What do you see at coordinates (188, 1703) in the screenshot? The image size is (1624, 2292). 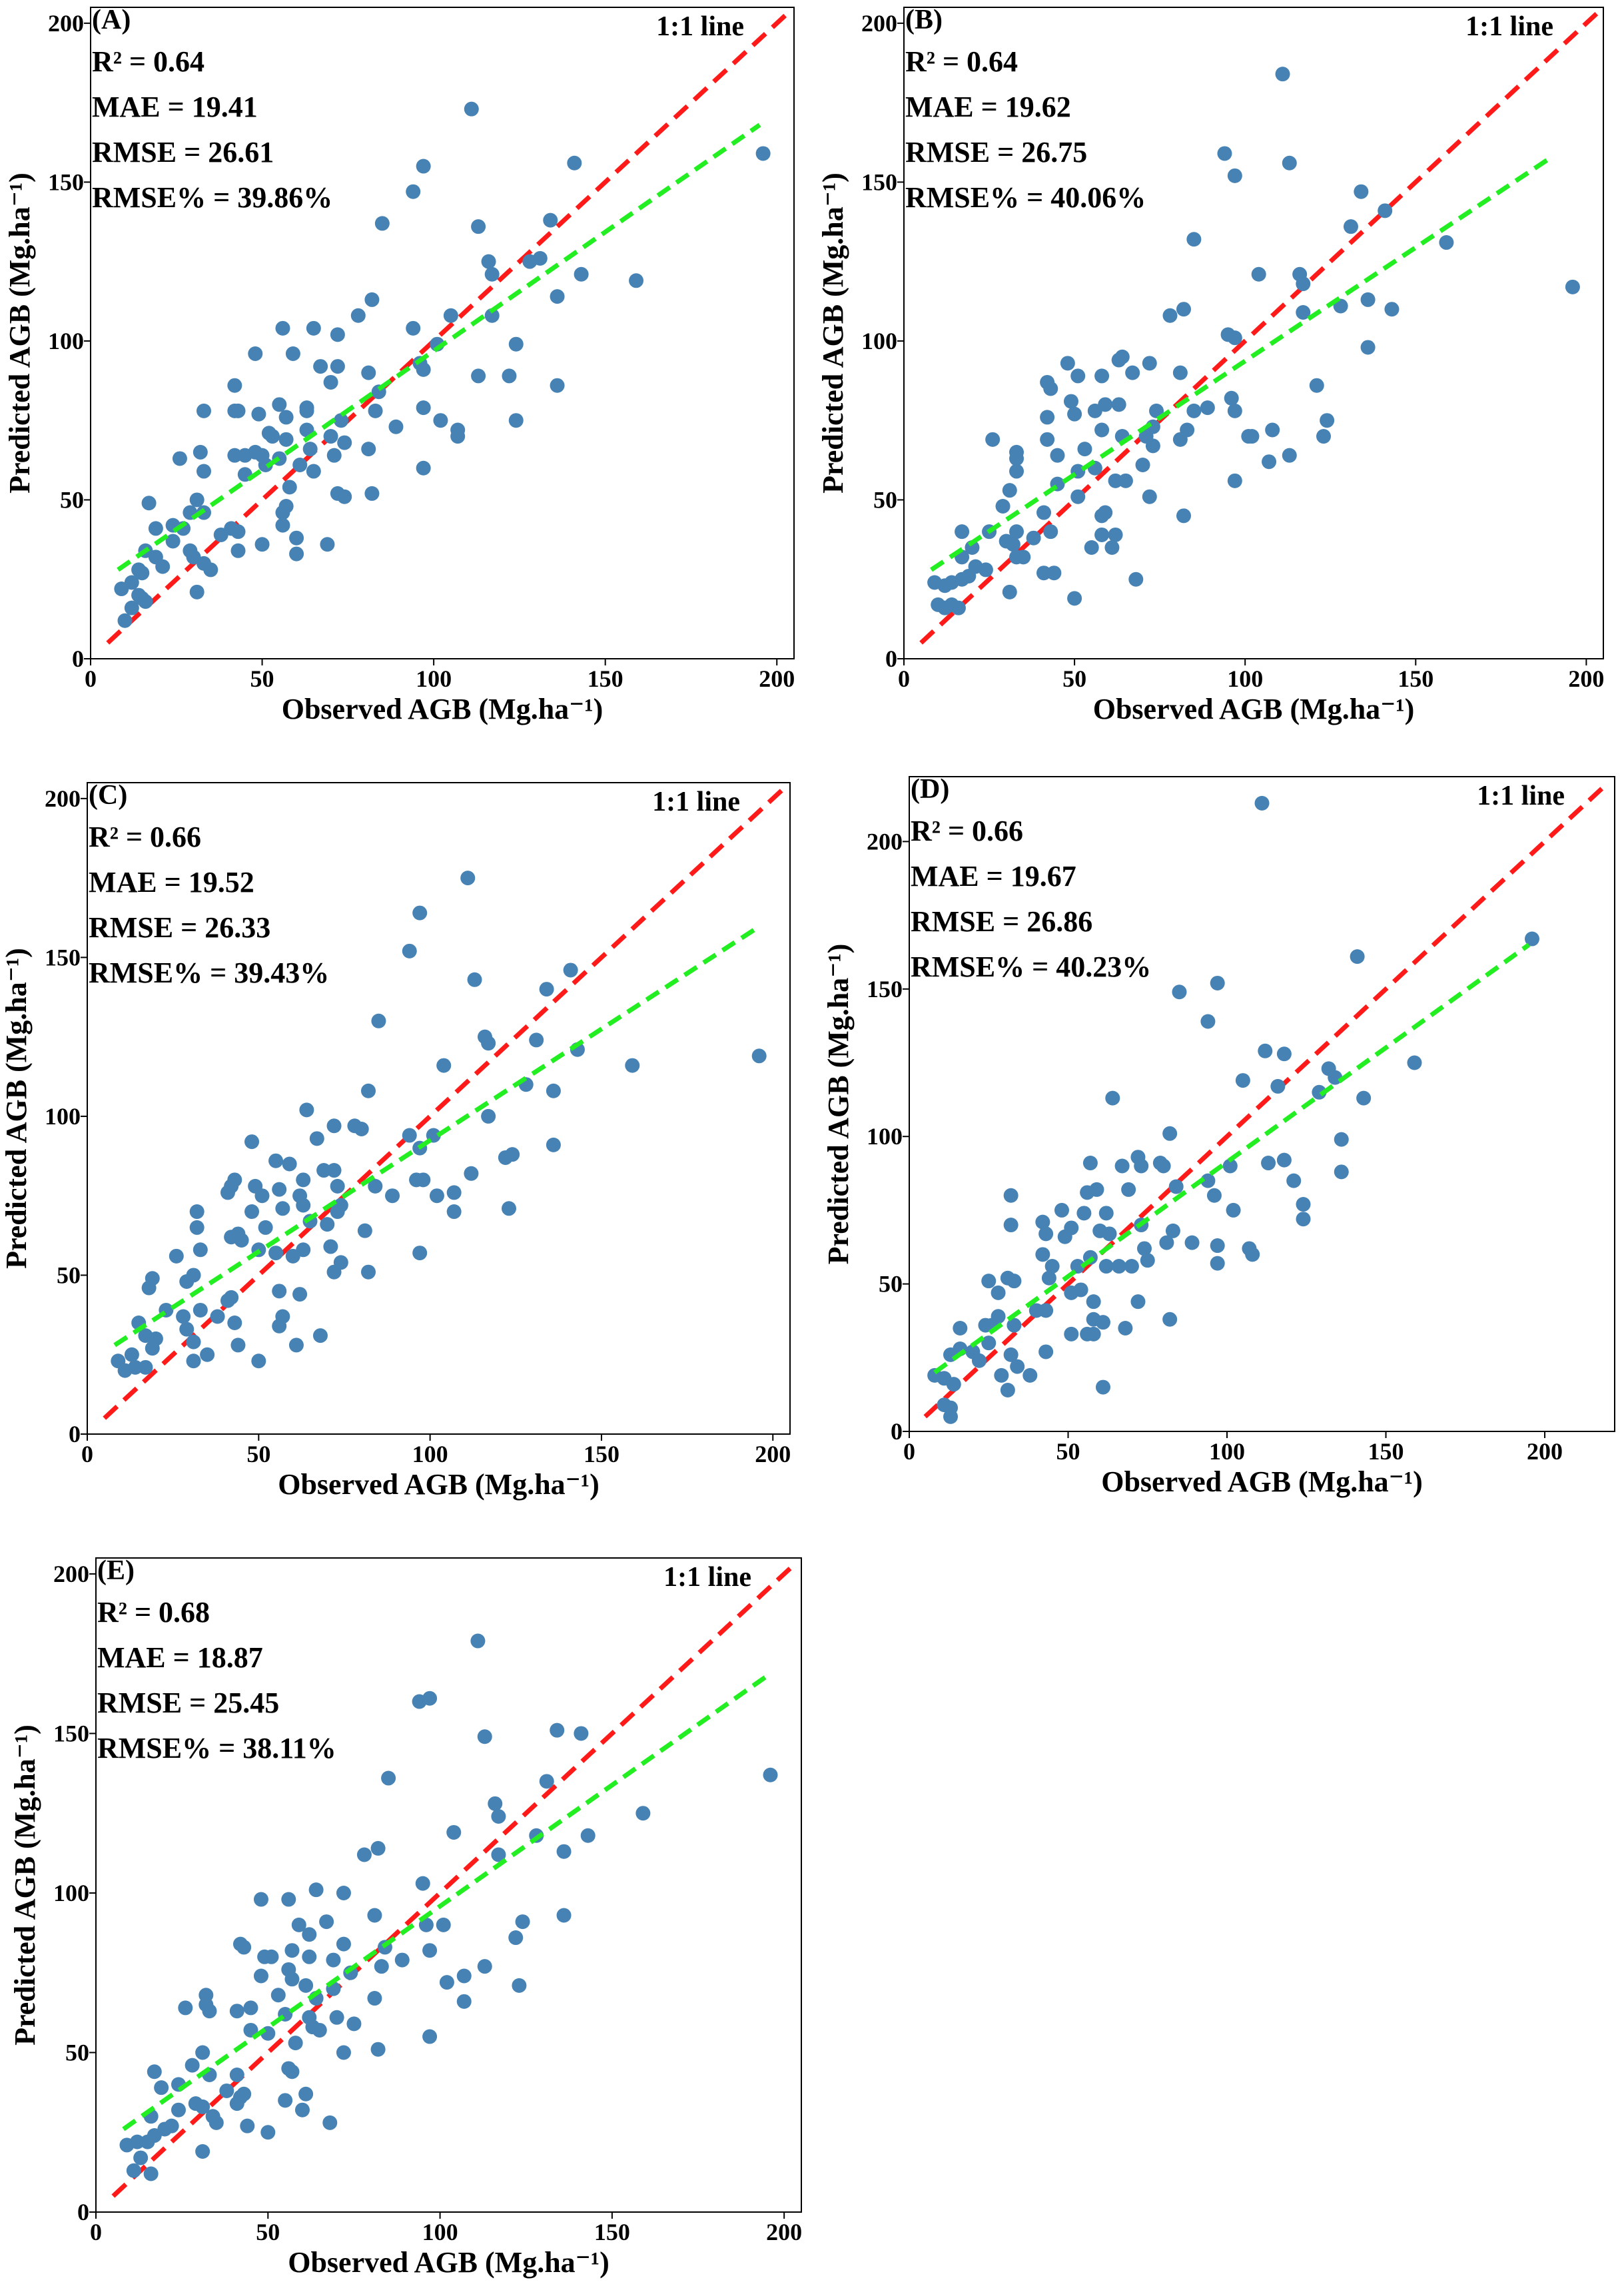 I see `stat-text: RMSE = 25.45` at bounding box center [188, 1703].